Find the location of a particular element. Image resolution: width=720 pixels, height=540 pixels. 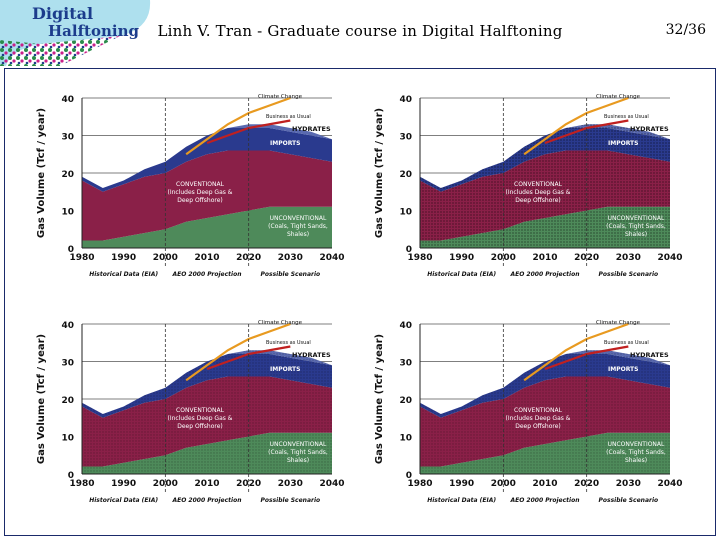

logo-text-line2: Halftoning is located at coordinates (93, 31).